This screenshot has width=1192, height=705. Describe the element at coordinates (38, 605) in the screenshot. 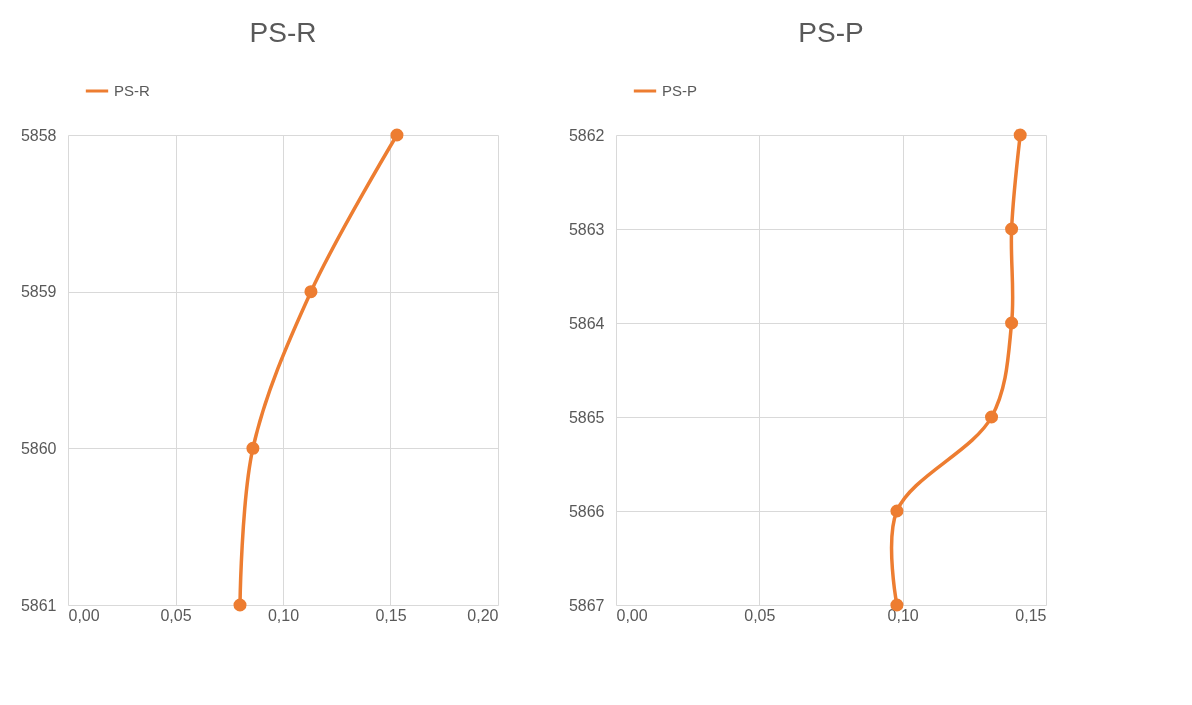

I see `y-tick-label: 5861` at that location.